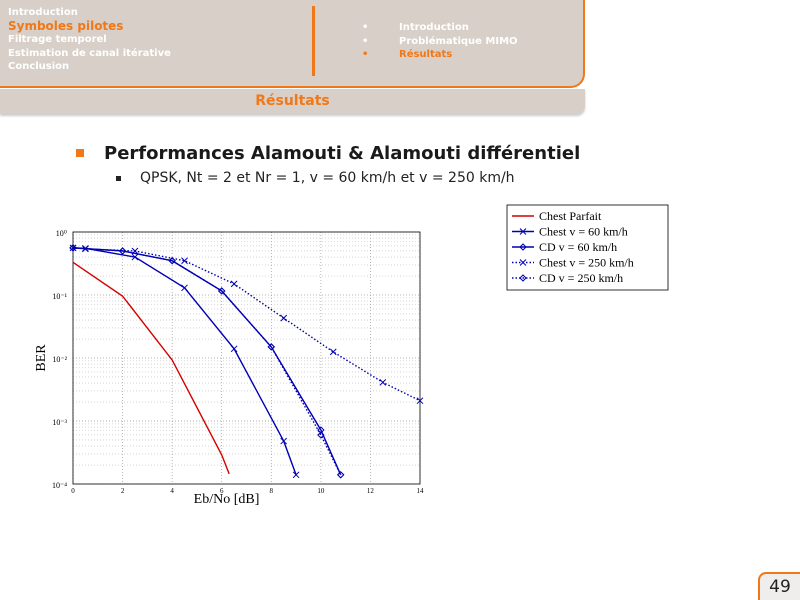 The image size is (800, 600). What do you see at coordinates (586, 263) in the screenshot?
I see `legend-label: Chest v = 250 km/h` at bounding box center [586, 263].